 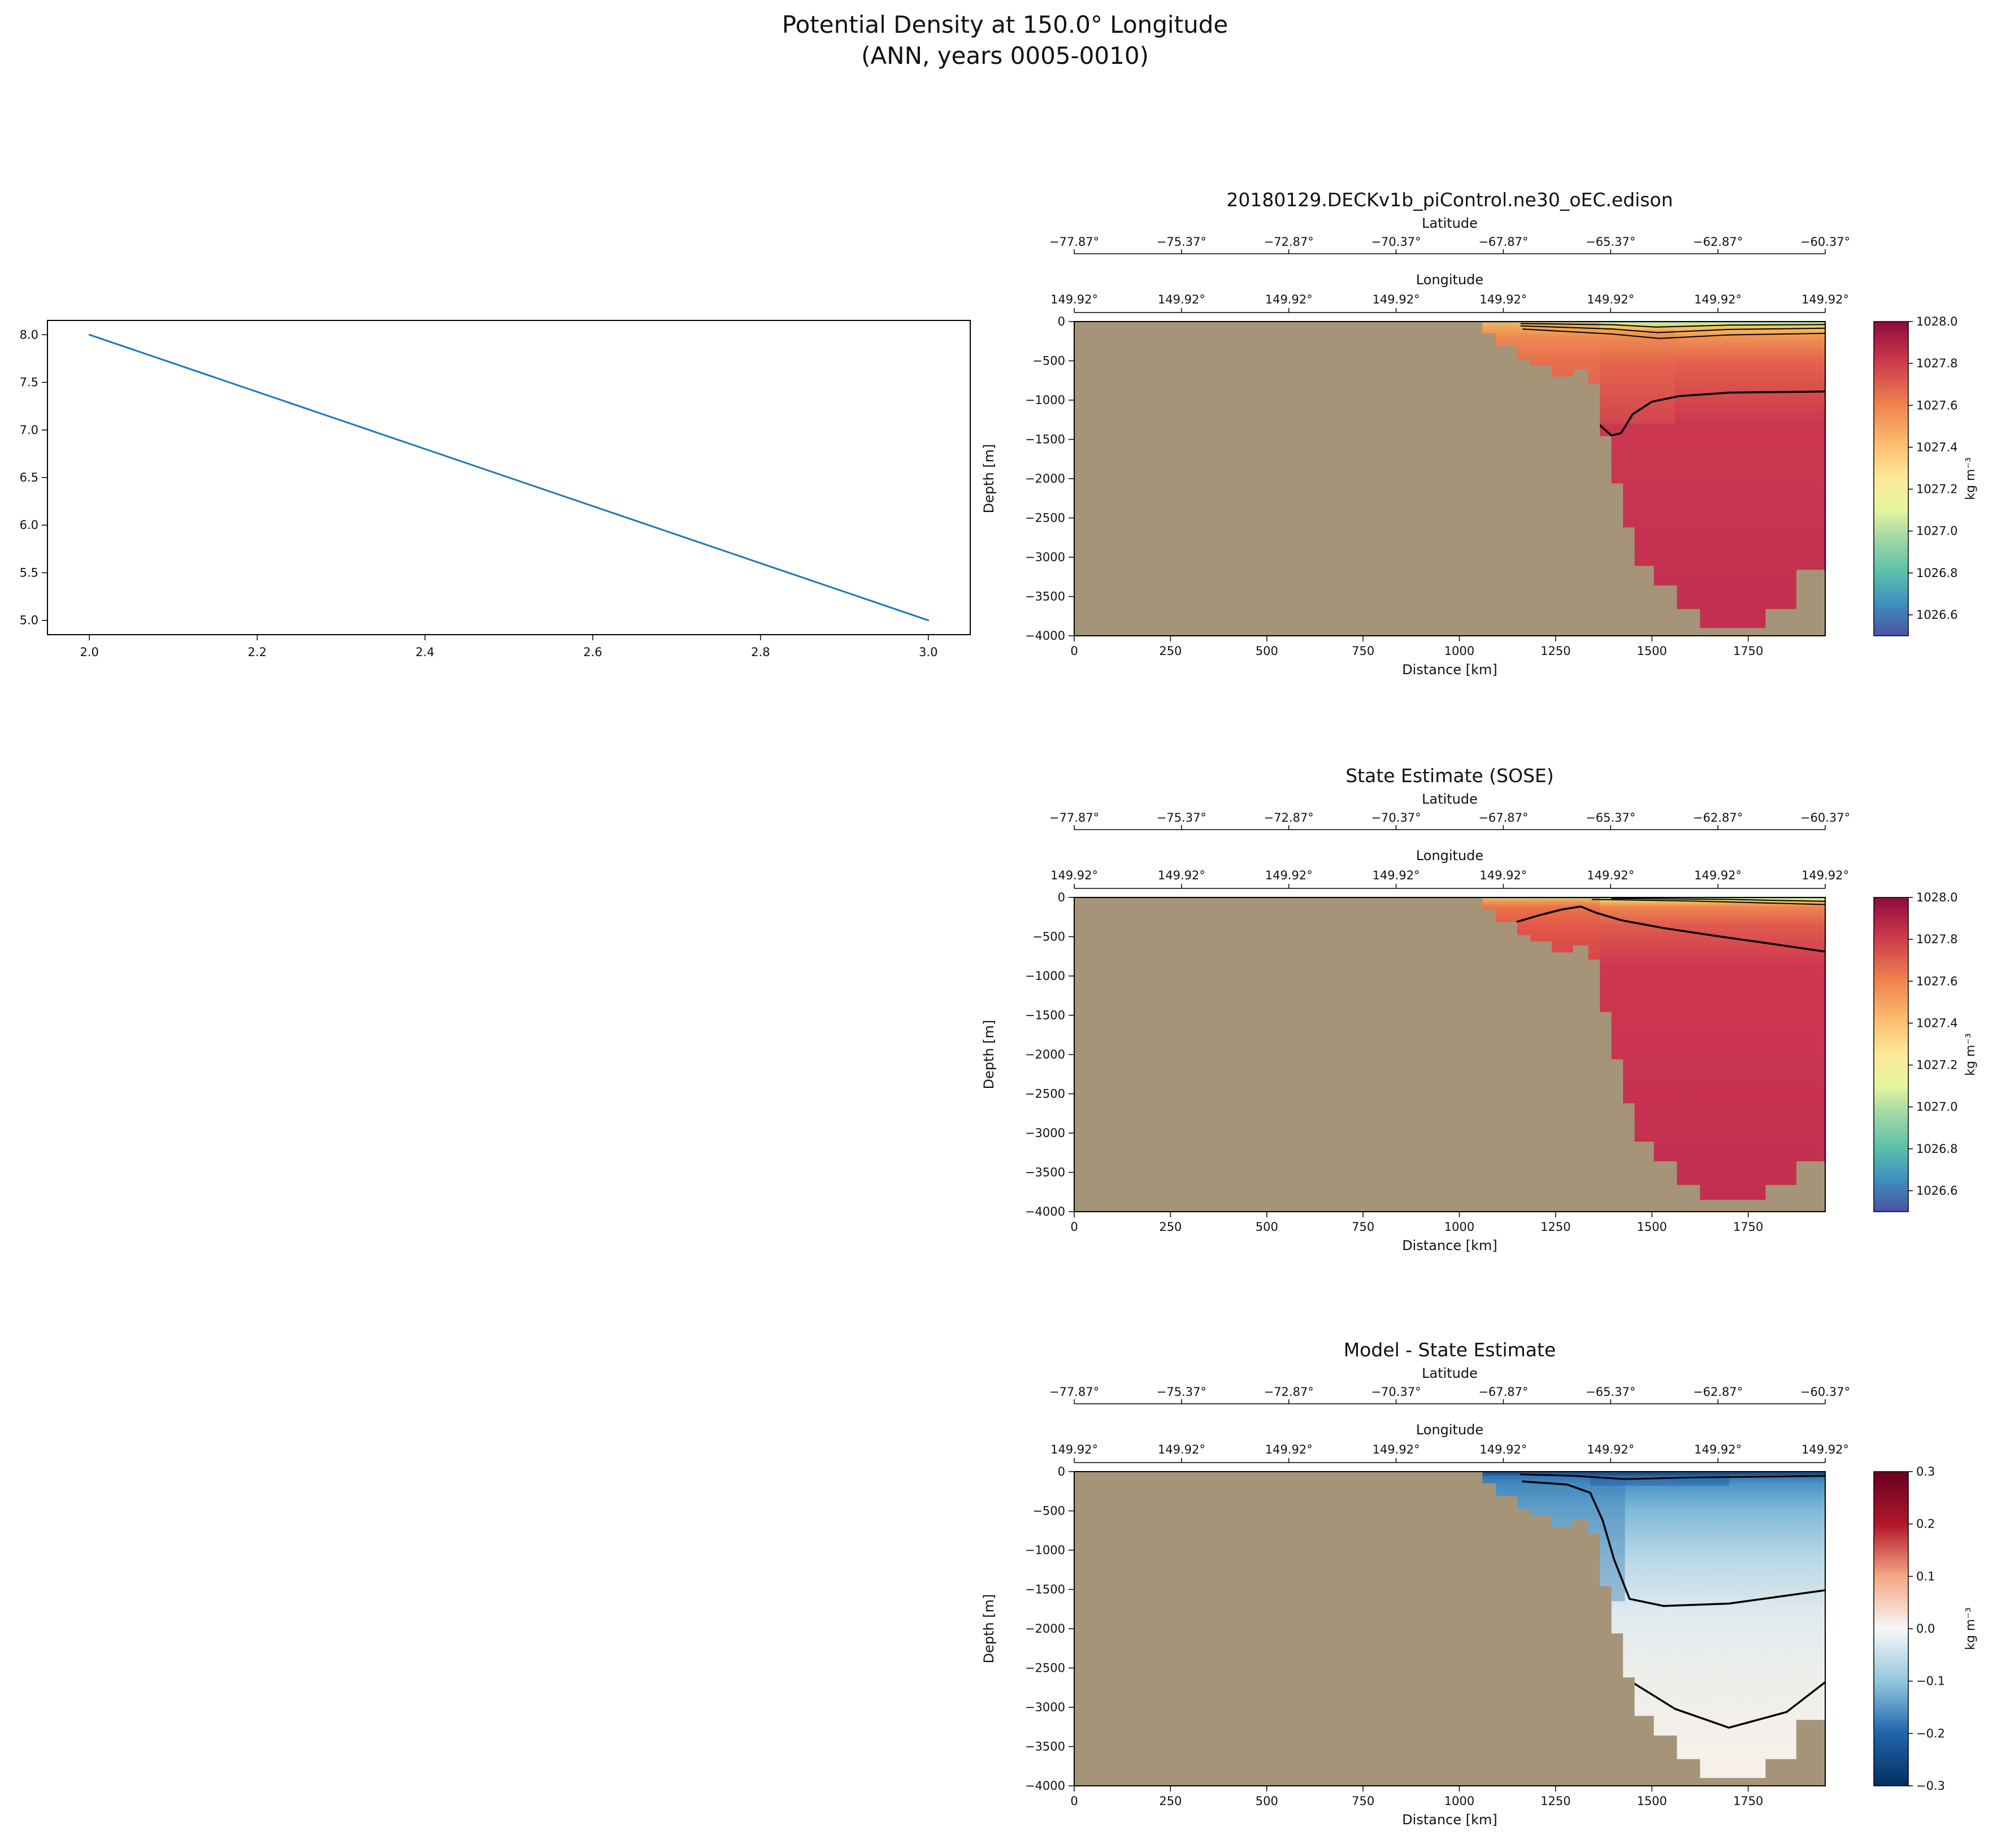 I want to click on svg-text: 0.3, so click(x=1925, y=1471).